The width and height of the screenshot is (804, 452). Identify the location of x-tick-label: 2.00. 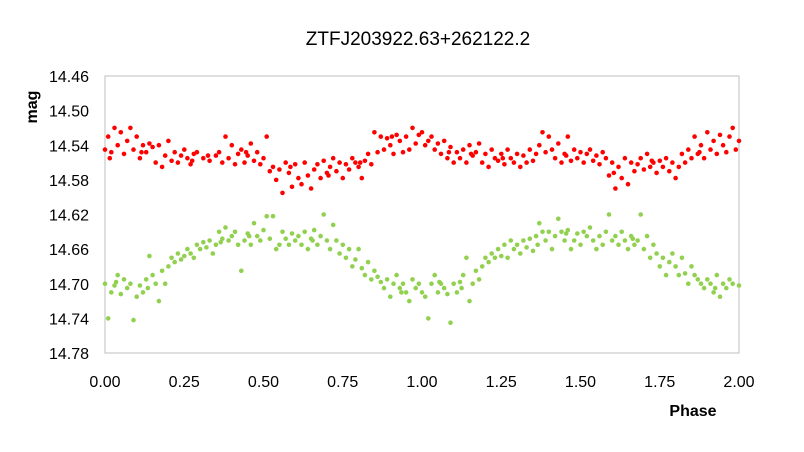
(738, 382).